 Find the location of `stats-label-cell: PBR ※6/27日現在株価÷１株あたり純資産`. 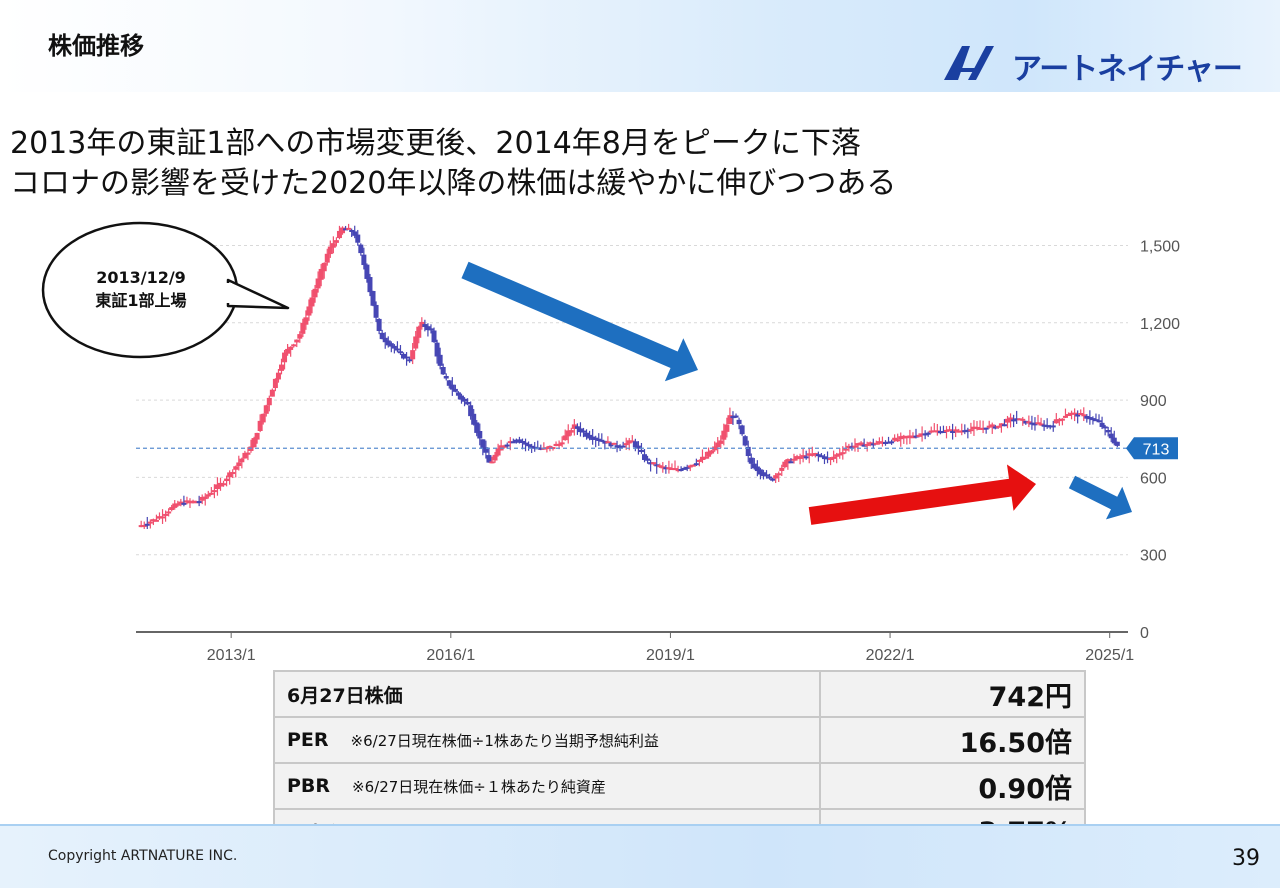

stats-label-cell: PBR ※6/27日現在株価÷１株あたり純資産 is located at coordinates (547, 786).